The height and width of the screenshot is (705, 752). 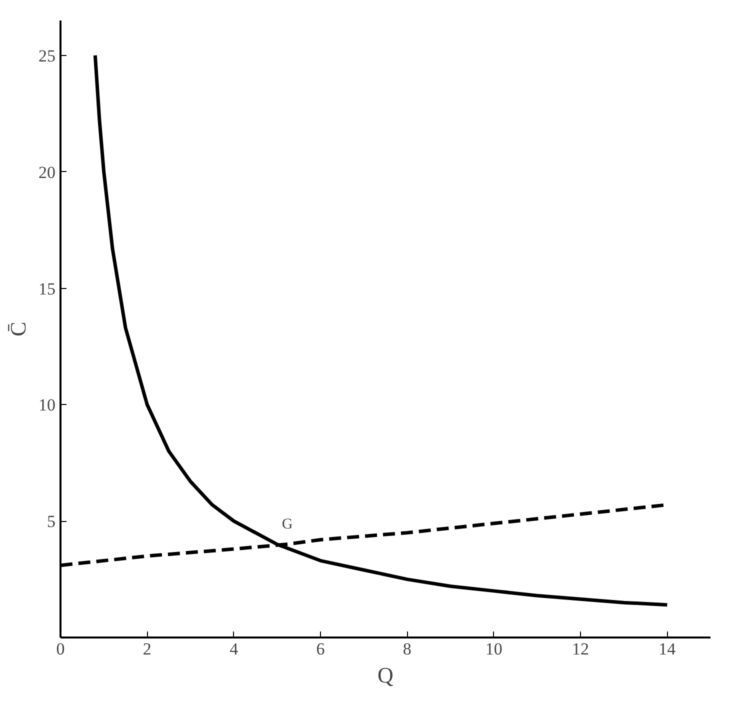 I want to click on x-axis-title: Q, so click(x=386, y=675).